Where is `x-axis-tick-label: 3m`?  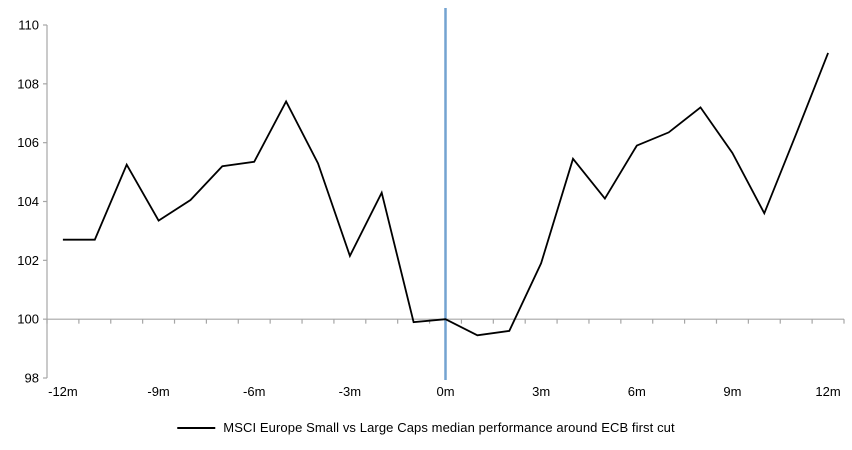
x-axis-tick-label: 3m is located at coordinates (541, 391).